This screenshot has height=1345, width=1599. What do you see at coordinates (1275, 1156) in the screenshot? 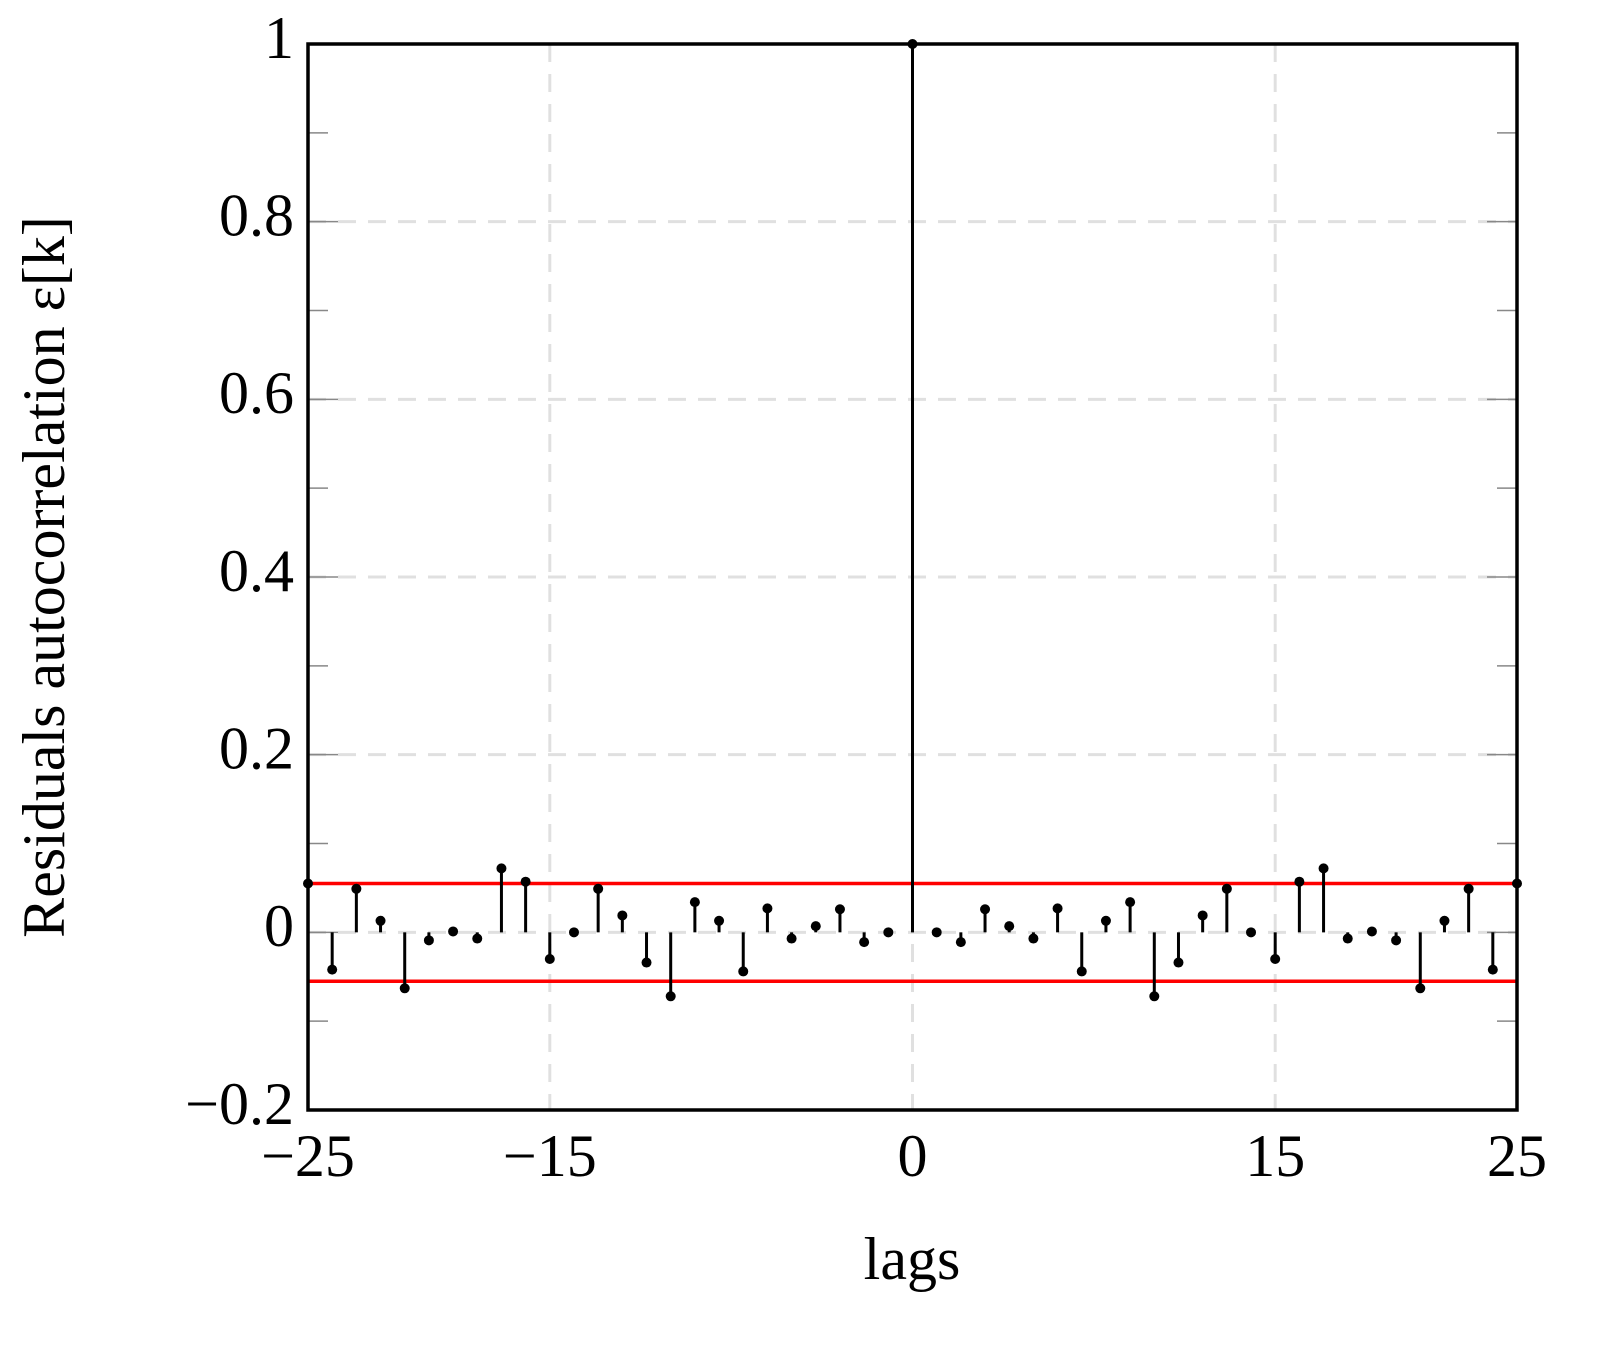
I see `x-tick-label: 15` at bounding box center [1275, 1156].